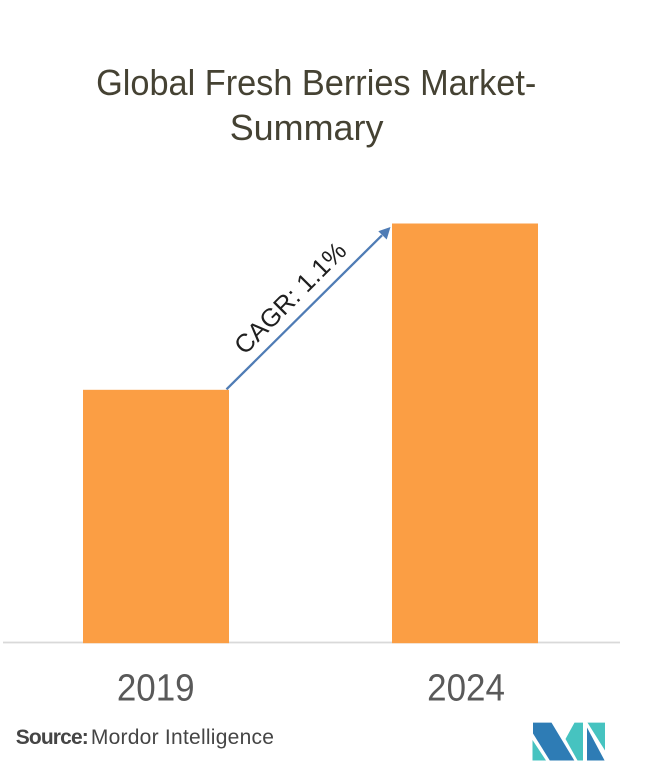  I want to click on svg-text: 2024, so click(466, 687).